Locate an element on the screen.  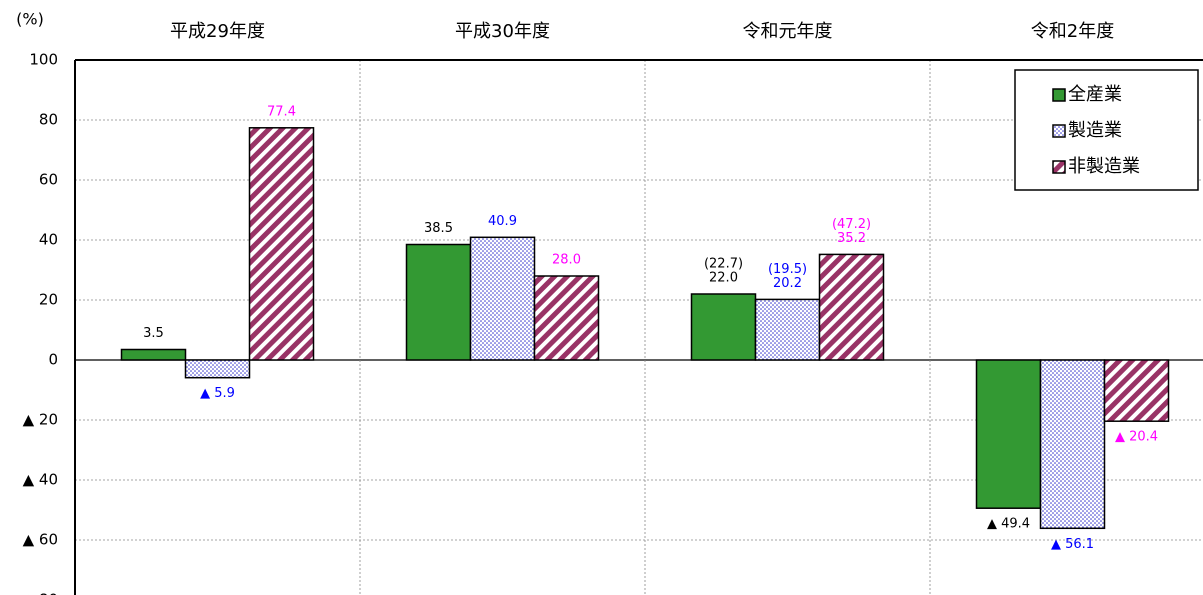
category-label: 平成29年度 is located at coordinates (217, 31).